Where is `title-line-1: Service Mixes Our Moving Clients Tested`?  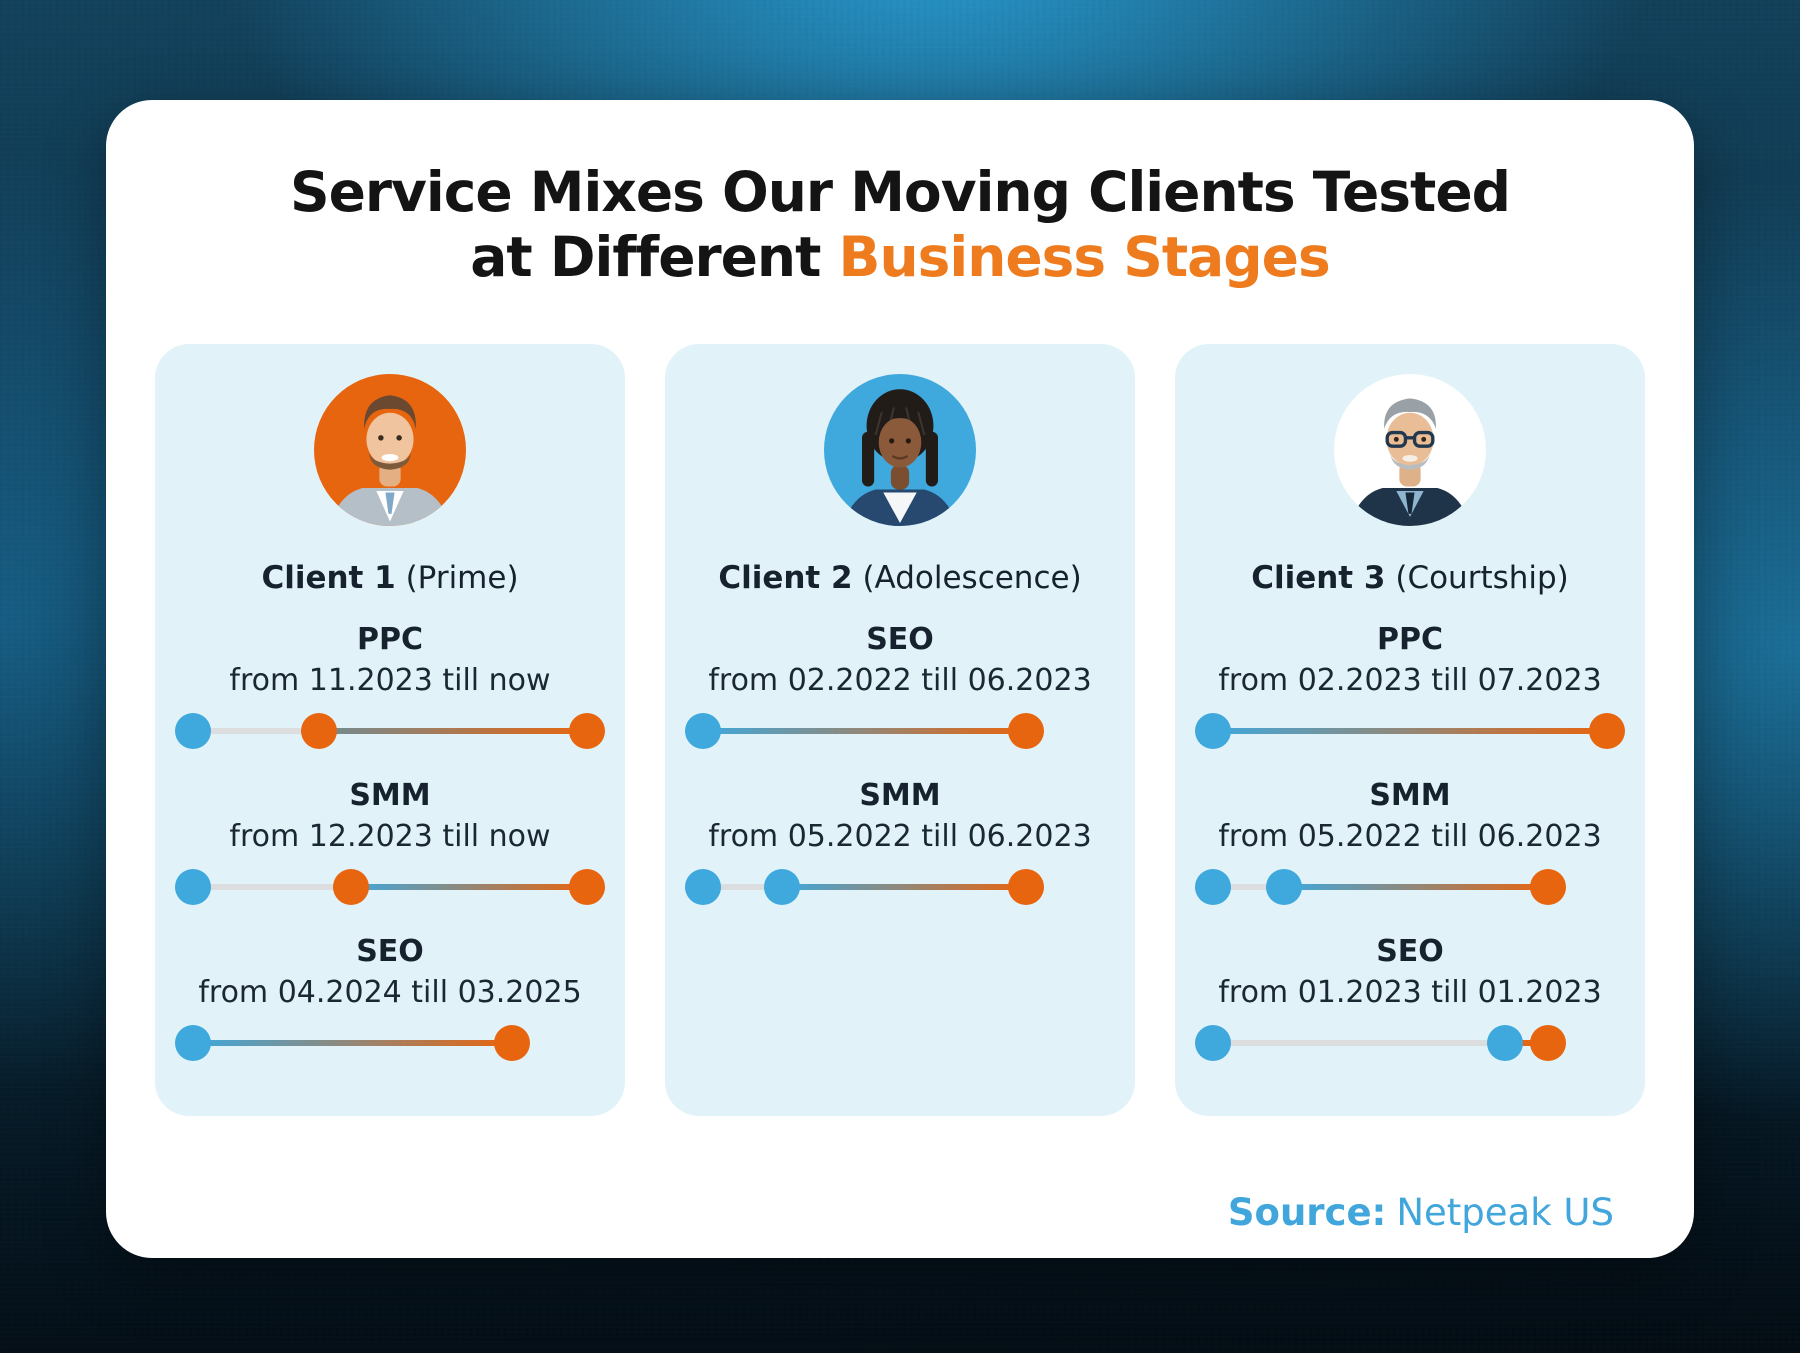
title-line-1: Service Mixes Our Moving Clients Tested is located at coordinates (900, 192).